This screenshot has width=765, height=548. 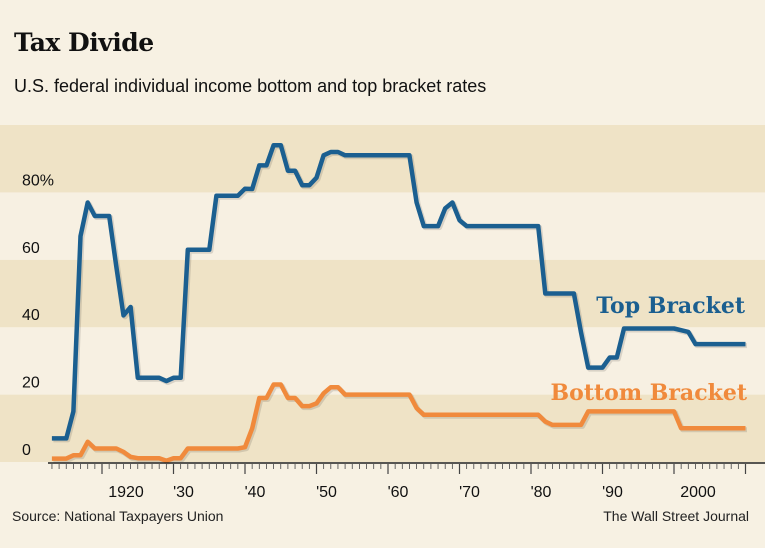 What do you see at coordinates (118, 516) in the screenshot?
I see `source-note: Source: National Taxpayers Union` at bounding box center [118, 516].